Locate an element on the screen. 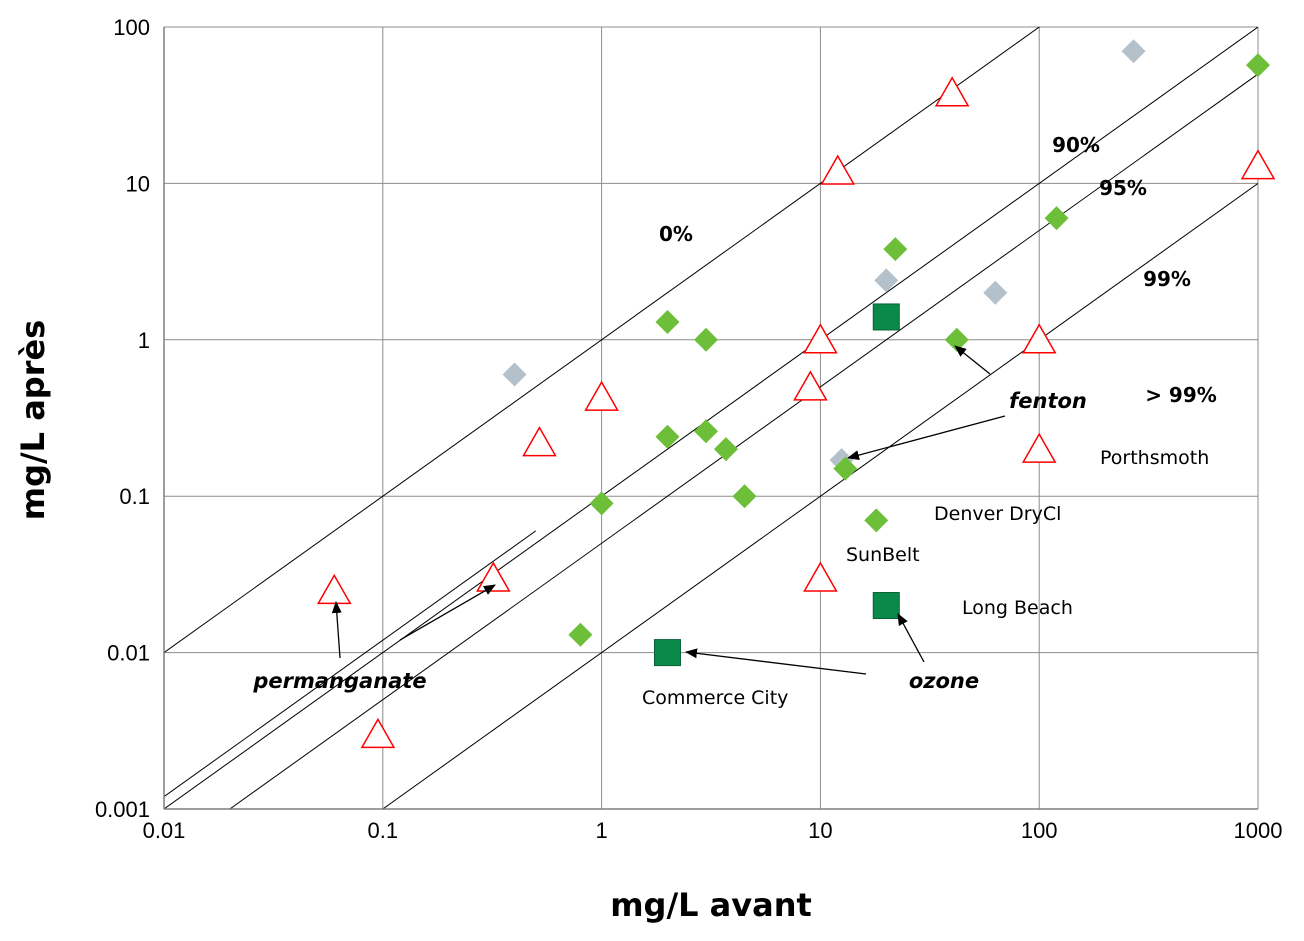 The width and height of the screenshot is (1304, 941). y-tick-label: 0.01 is located at coordinates (128, 653).